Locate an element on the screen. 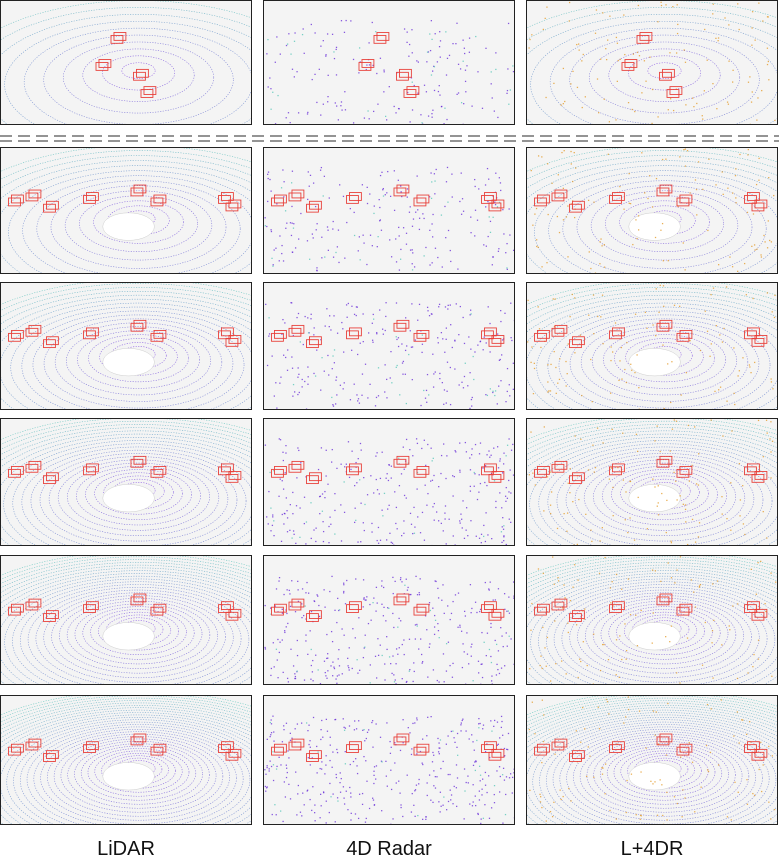 The height and width of the screenshot is (865, 779). column-label-fusion: L+4DR is located at coordinates (652, 849).